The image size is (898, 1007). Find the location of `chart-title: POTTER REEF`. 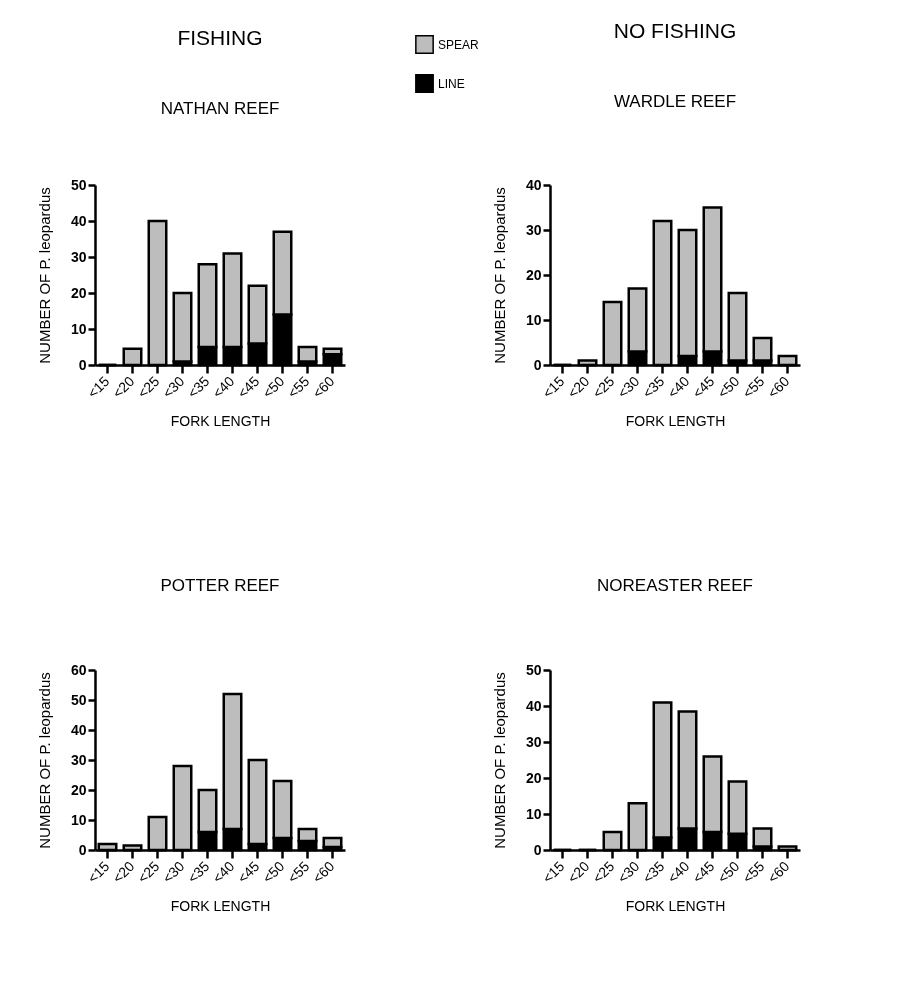

chart-title: POTTER REEF is located at coordinates (220, 585).